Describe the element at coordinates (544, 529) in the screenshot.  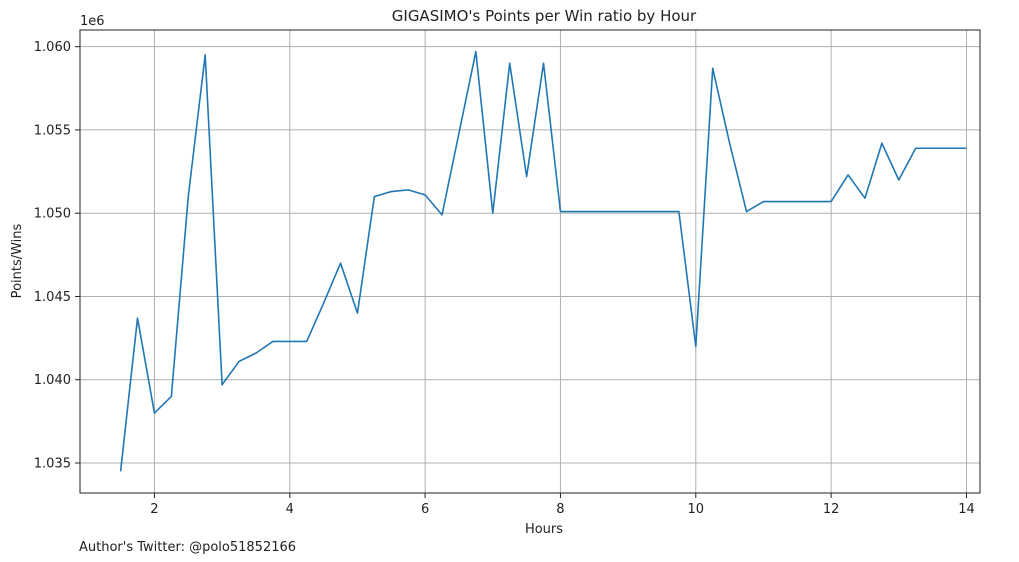
I see `x-axis-label: Hours` at that location.